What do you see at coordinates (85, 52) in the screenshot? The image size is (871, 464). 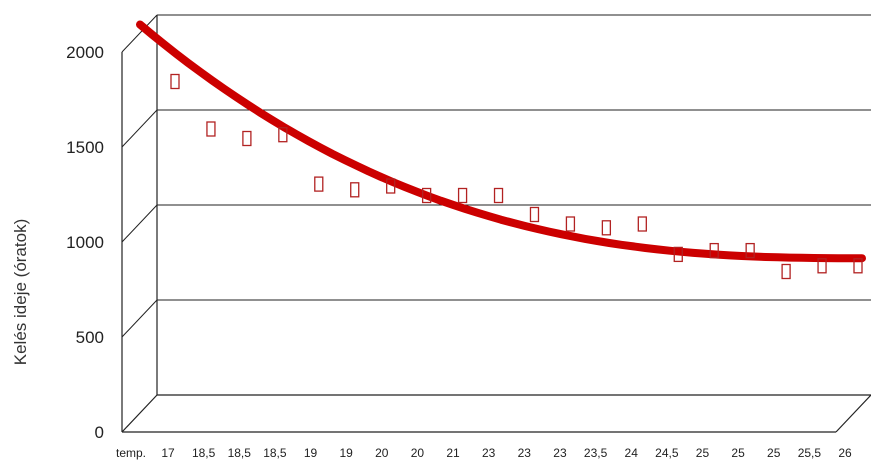 I see `y-tick-label: 2000` at bounding box center [85, 52].